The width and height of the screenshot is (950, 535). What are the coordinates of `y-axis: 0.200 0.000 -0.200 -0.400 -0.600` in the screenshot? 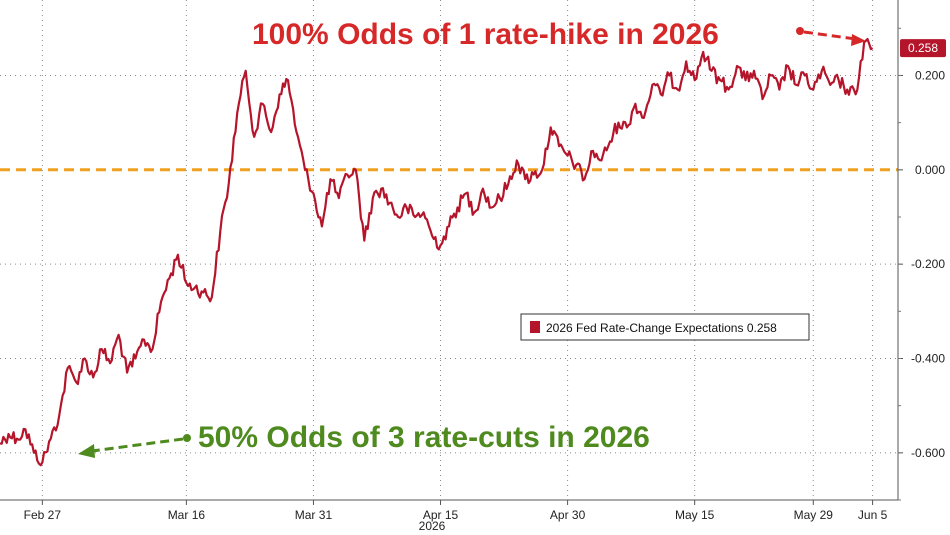 It's located at (921, 264).